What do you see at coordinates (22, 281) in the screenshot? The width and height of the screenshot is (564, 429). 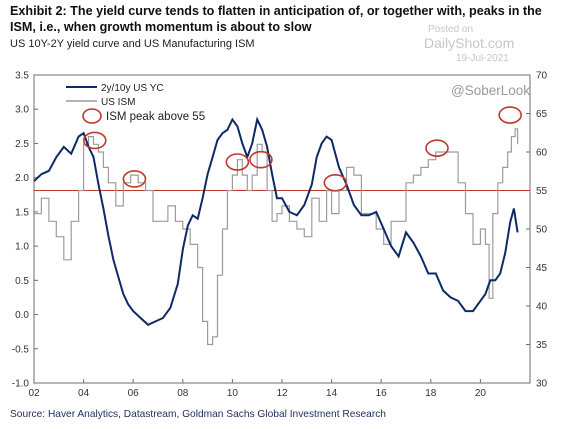 I see `y-left-tick-label: 0.5` at bounding box center [22, 281].